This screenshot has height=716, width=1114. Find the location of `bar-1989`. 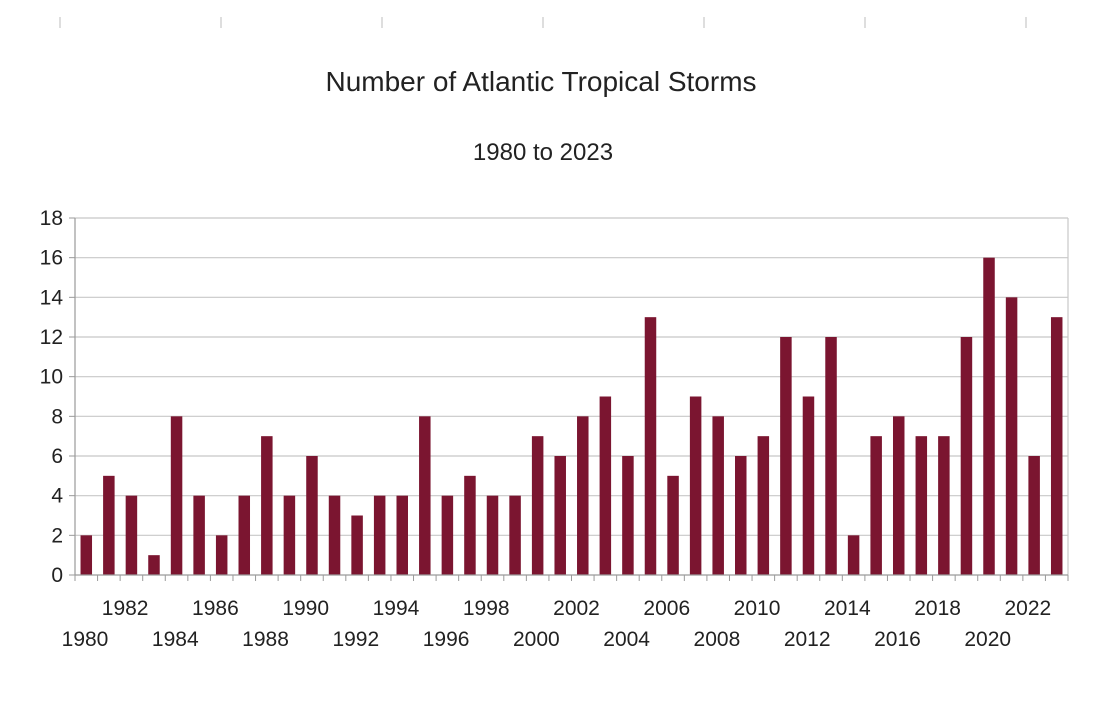

bar-1989 is located at coordinates (289, 535).